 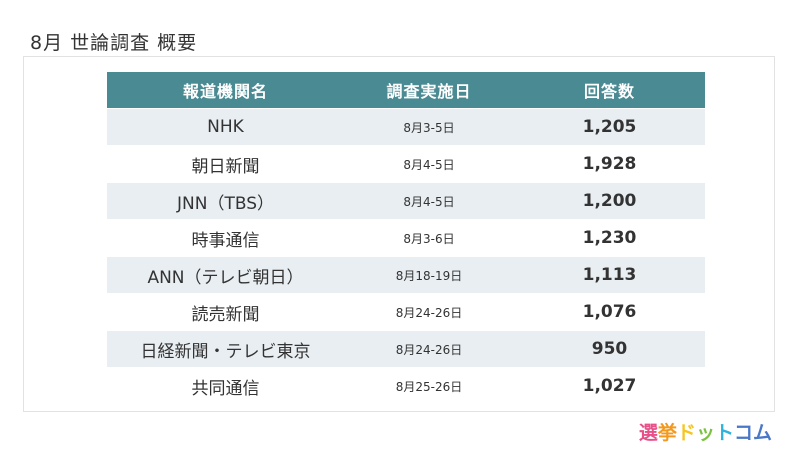 I want to click on outlet-cell: 読売新聞, so click(x=225, y=312).